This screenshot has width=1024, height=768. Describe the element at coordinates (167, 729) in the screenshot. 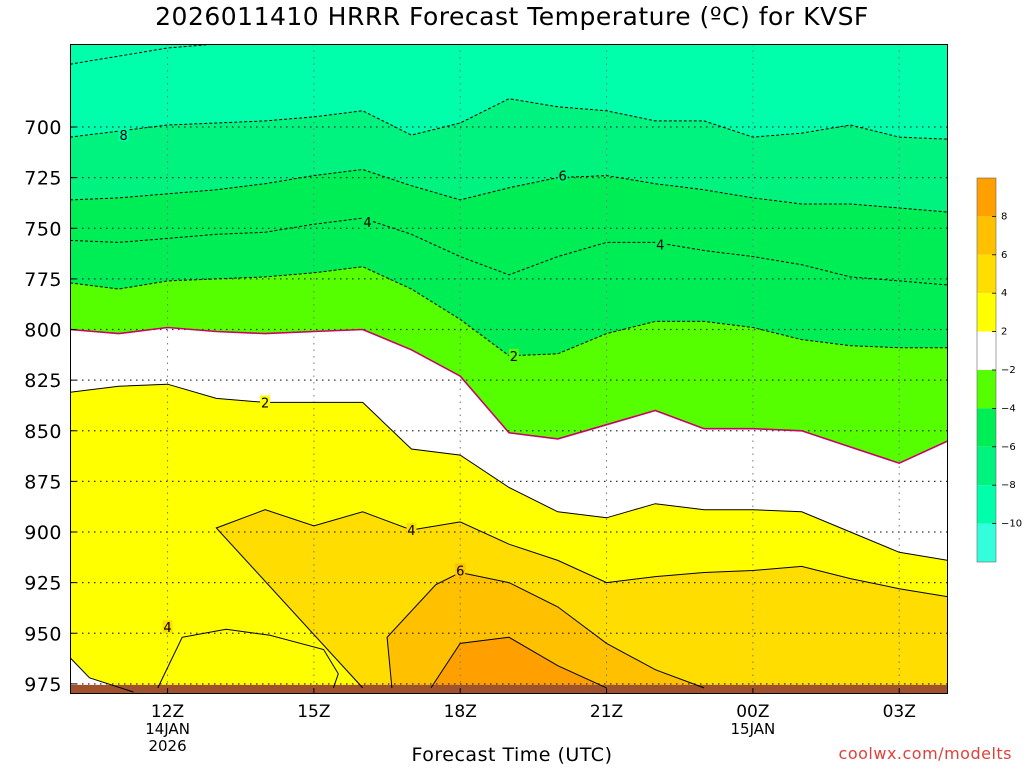

I see `x-tick-label-12-1: 14JAN` at that location.